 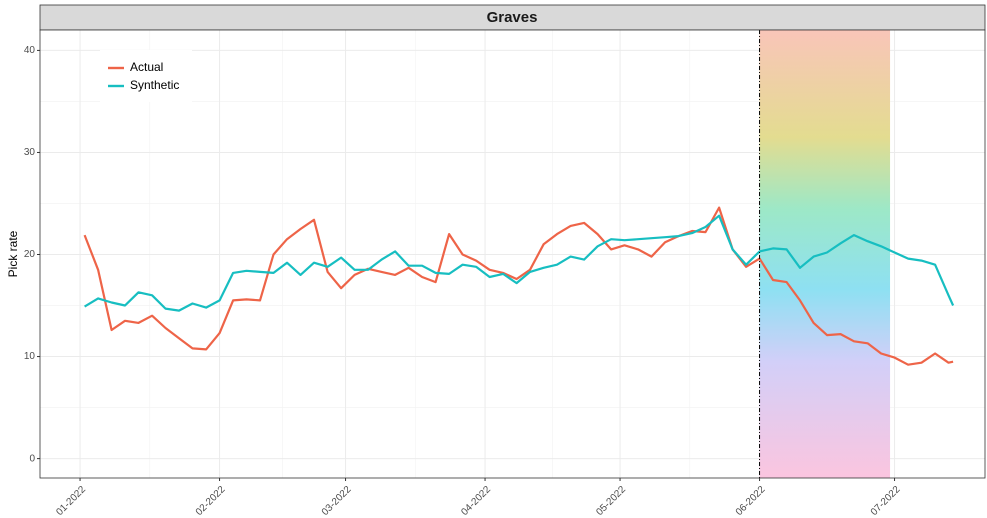 What do you see at coordinates (751, 501) in the screenshot?
I see `x-tick-label: 06-2022` at bounding box center [751, 501].